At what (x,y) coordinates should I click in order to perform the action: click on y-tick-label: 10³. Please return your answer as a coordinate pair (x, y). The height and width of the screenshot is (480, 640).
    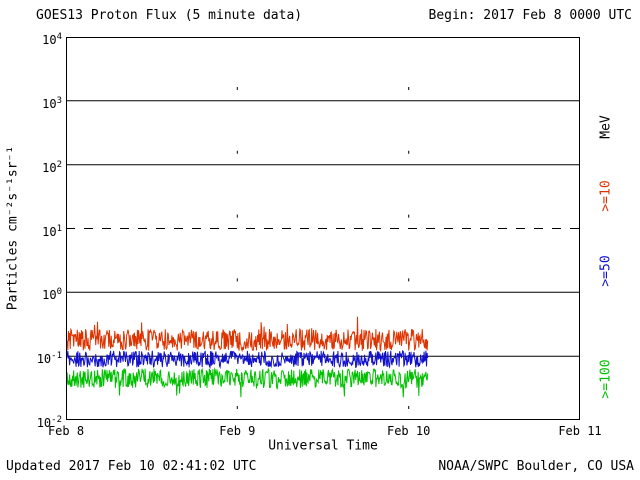
    Looking at the image, I should click on (52, 103).